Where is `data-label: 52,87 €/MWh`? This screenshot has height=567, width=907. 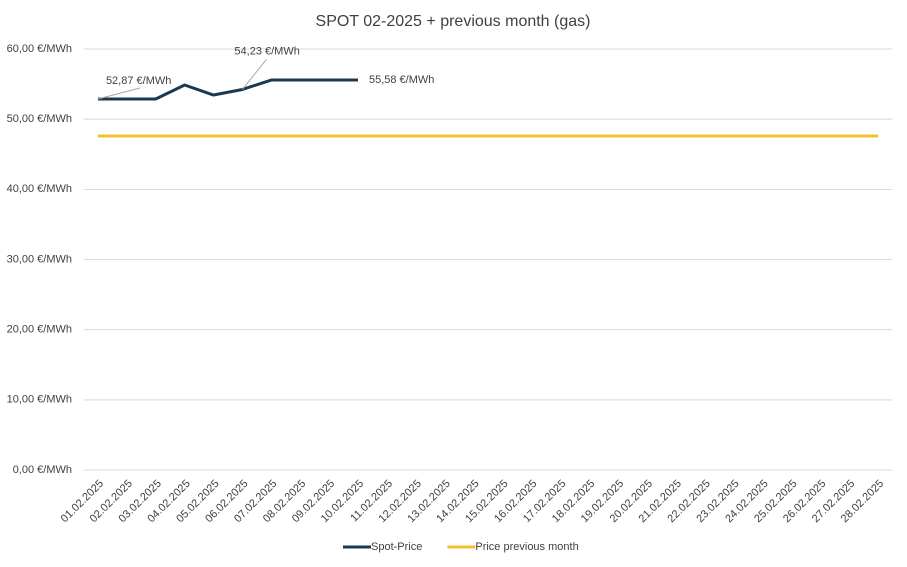
data-label: 52,87 €/MWh is located at coordinates (138, 81).